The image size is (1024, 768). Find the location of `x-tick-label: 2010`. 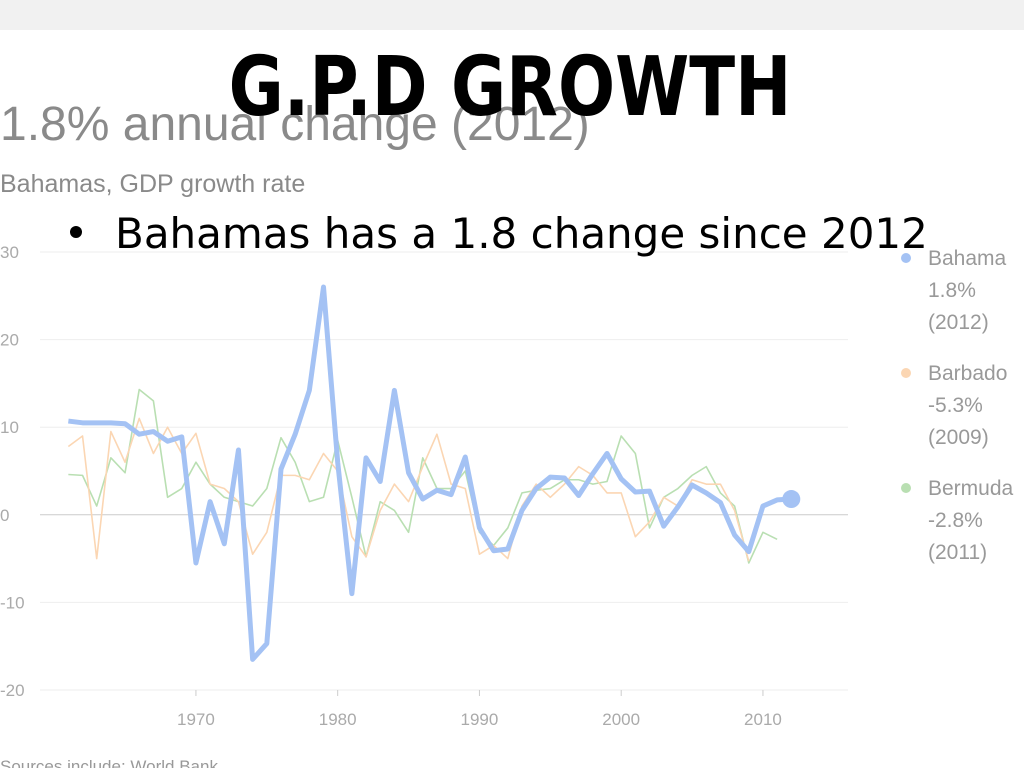

x-tick-label: 2010 is located at coordinates (763, 719).